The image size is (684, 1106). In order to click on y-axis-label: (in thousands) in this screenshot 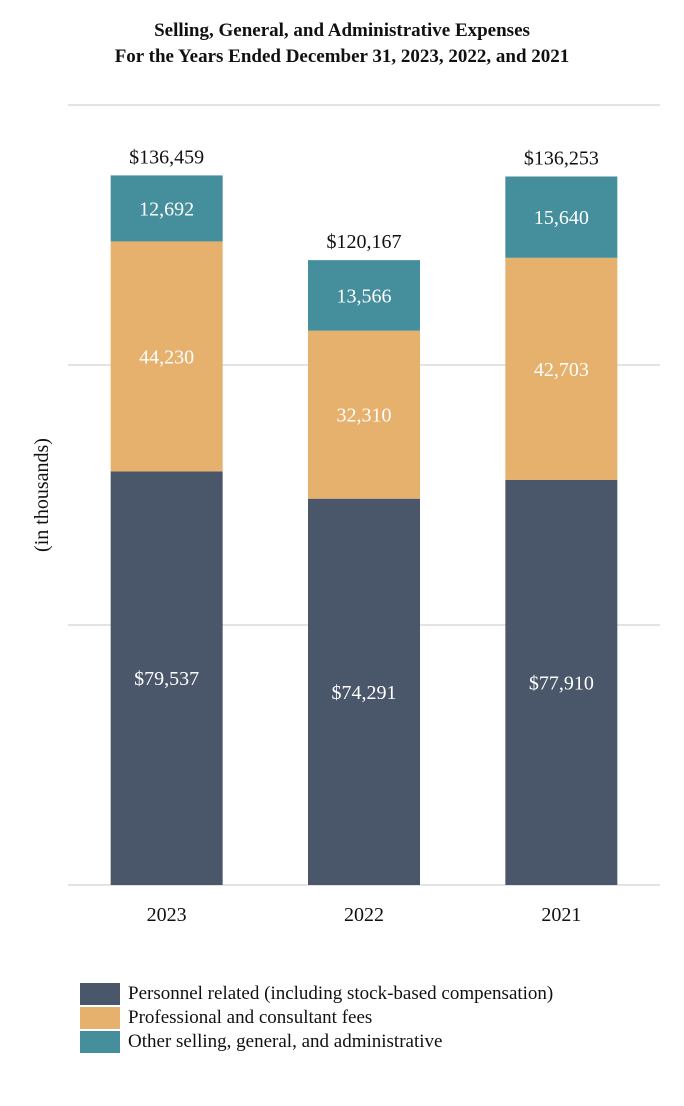, I will do `click(42, 495)`.